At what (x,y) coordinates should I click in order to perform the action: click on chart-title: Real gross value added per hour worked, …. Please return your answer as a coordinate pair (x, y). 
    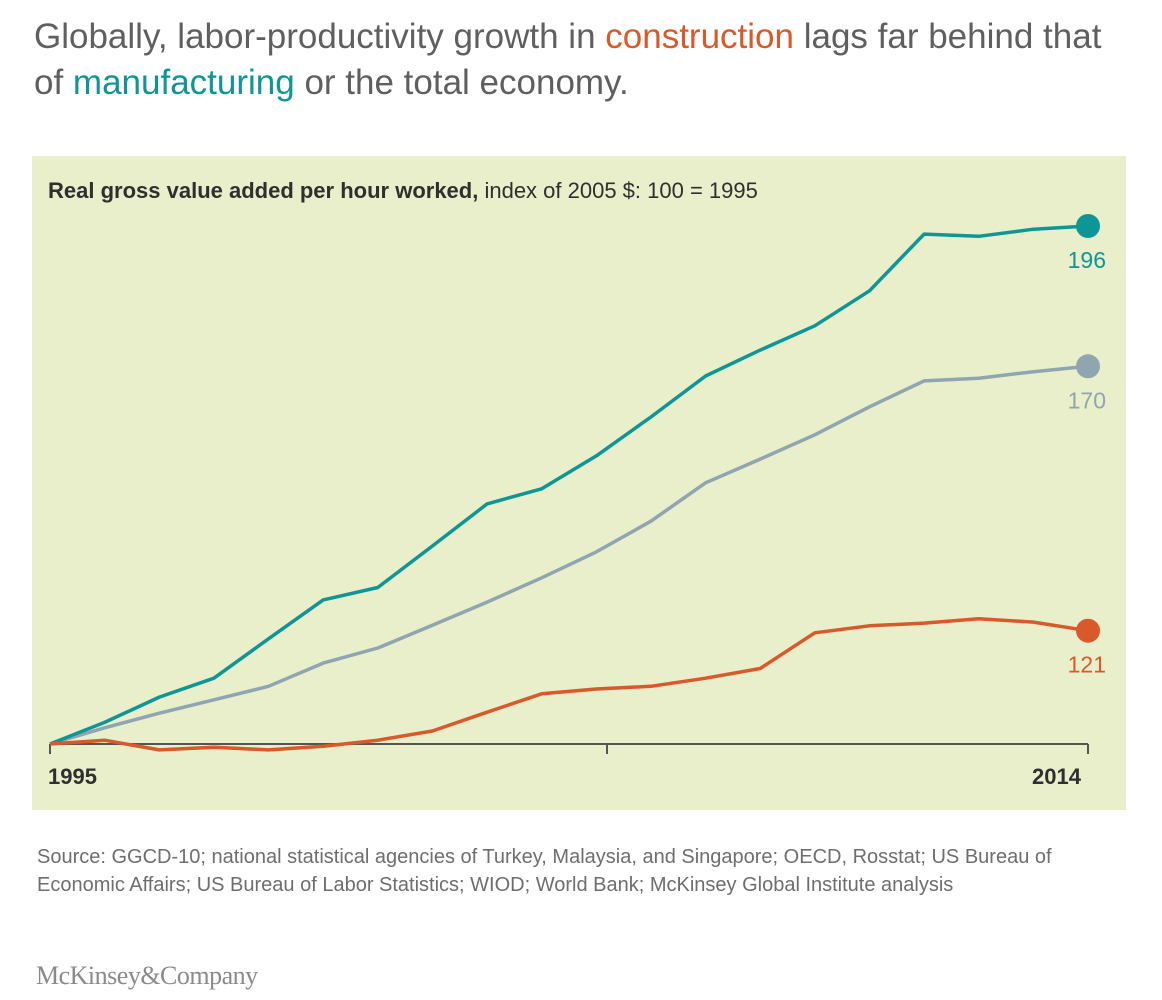
    Looking at the image, I should click on (403, 191).